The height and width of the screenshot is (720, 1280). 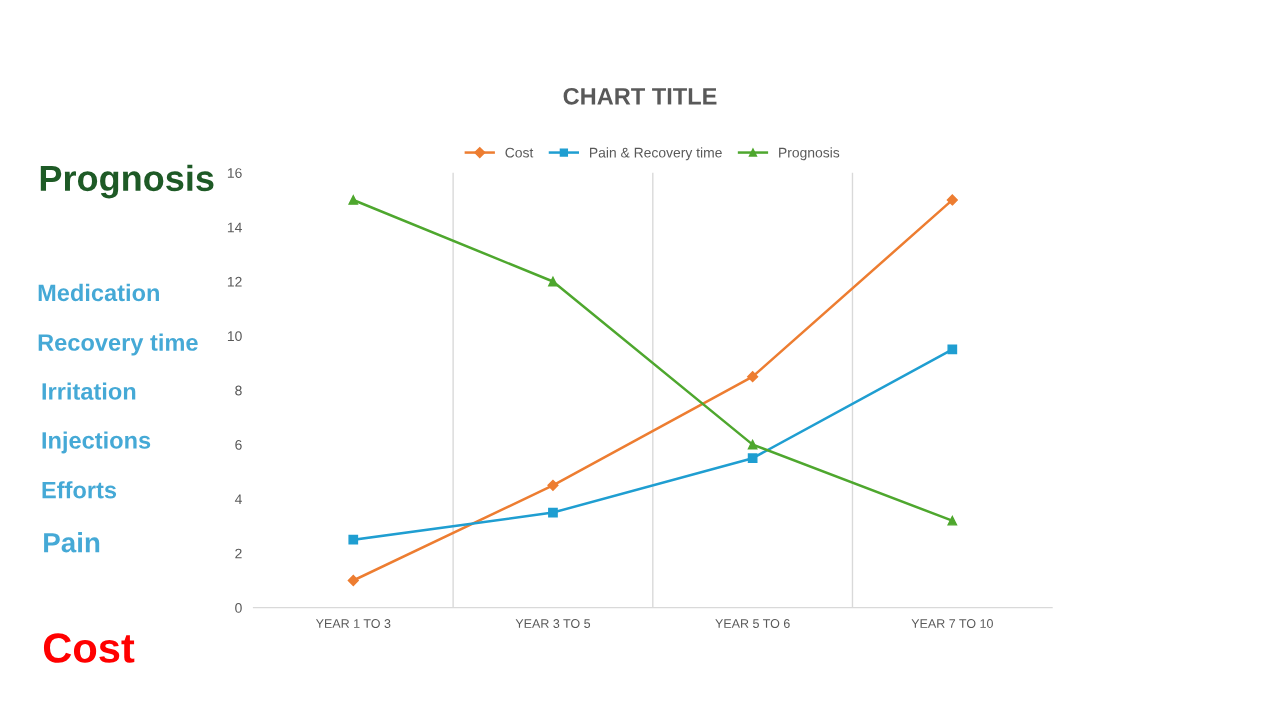 I want to click on y-tick-label: 2, so click(x=238, y=553).